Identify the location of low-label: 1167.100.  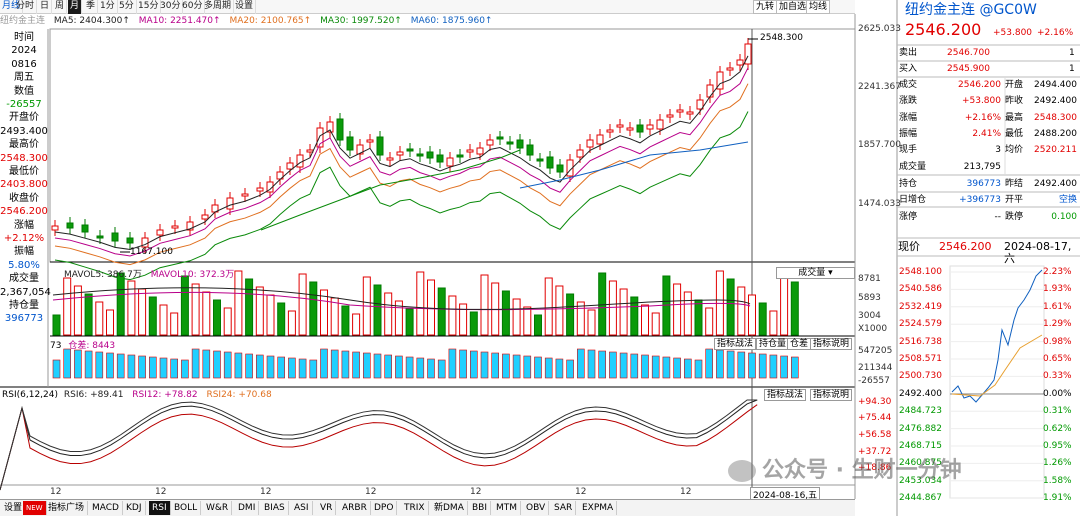
(151, 252).